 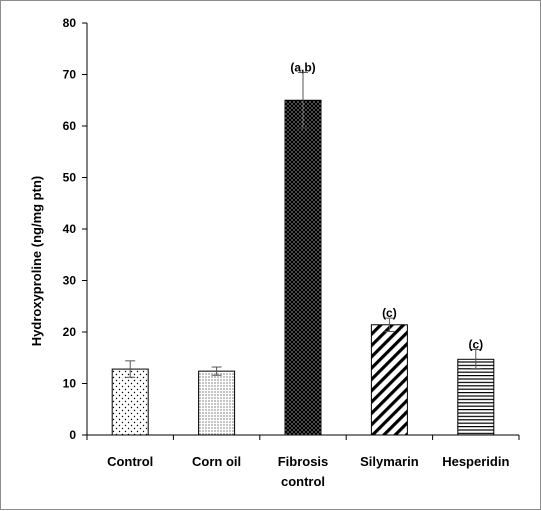 What do you see at coordinates (70, 23) in the screenshot?
I see `y-tick-label: 80` at bounding box center [70, 23].